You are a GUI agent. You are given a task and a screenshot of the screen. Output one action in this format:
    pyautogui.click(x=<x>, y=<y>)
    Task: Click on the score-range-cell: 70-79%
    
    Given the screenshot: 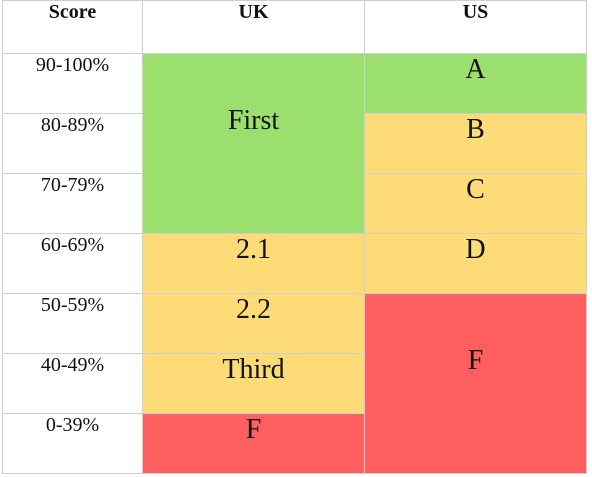 What is the action you would take?
    pyautogui.click(x=72, y=203)
    